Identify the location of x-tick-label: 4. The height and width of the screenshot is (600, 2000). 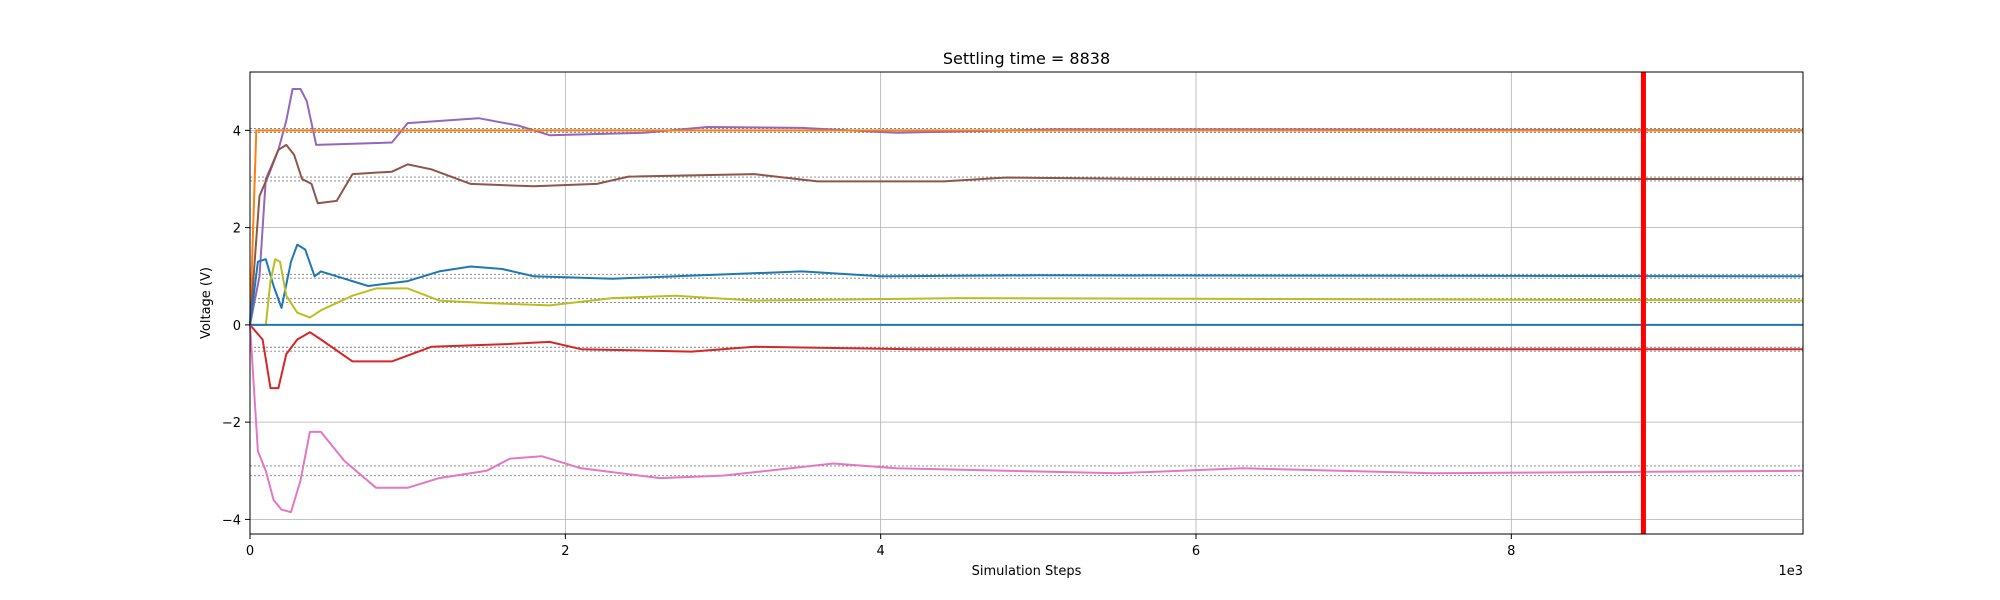
(881, 551).